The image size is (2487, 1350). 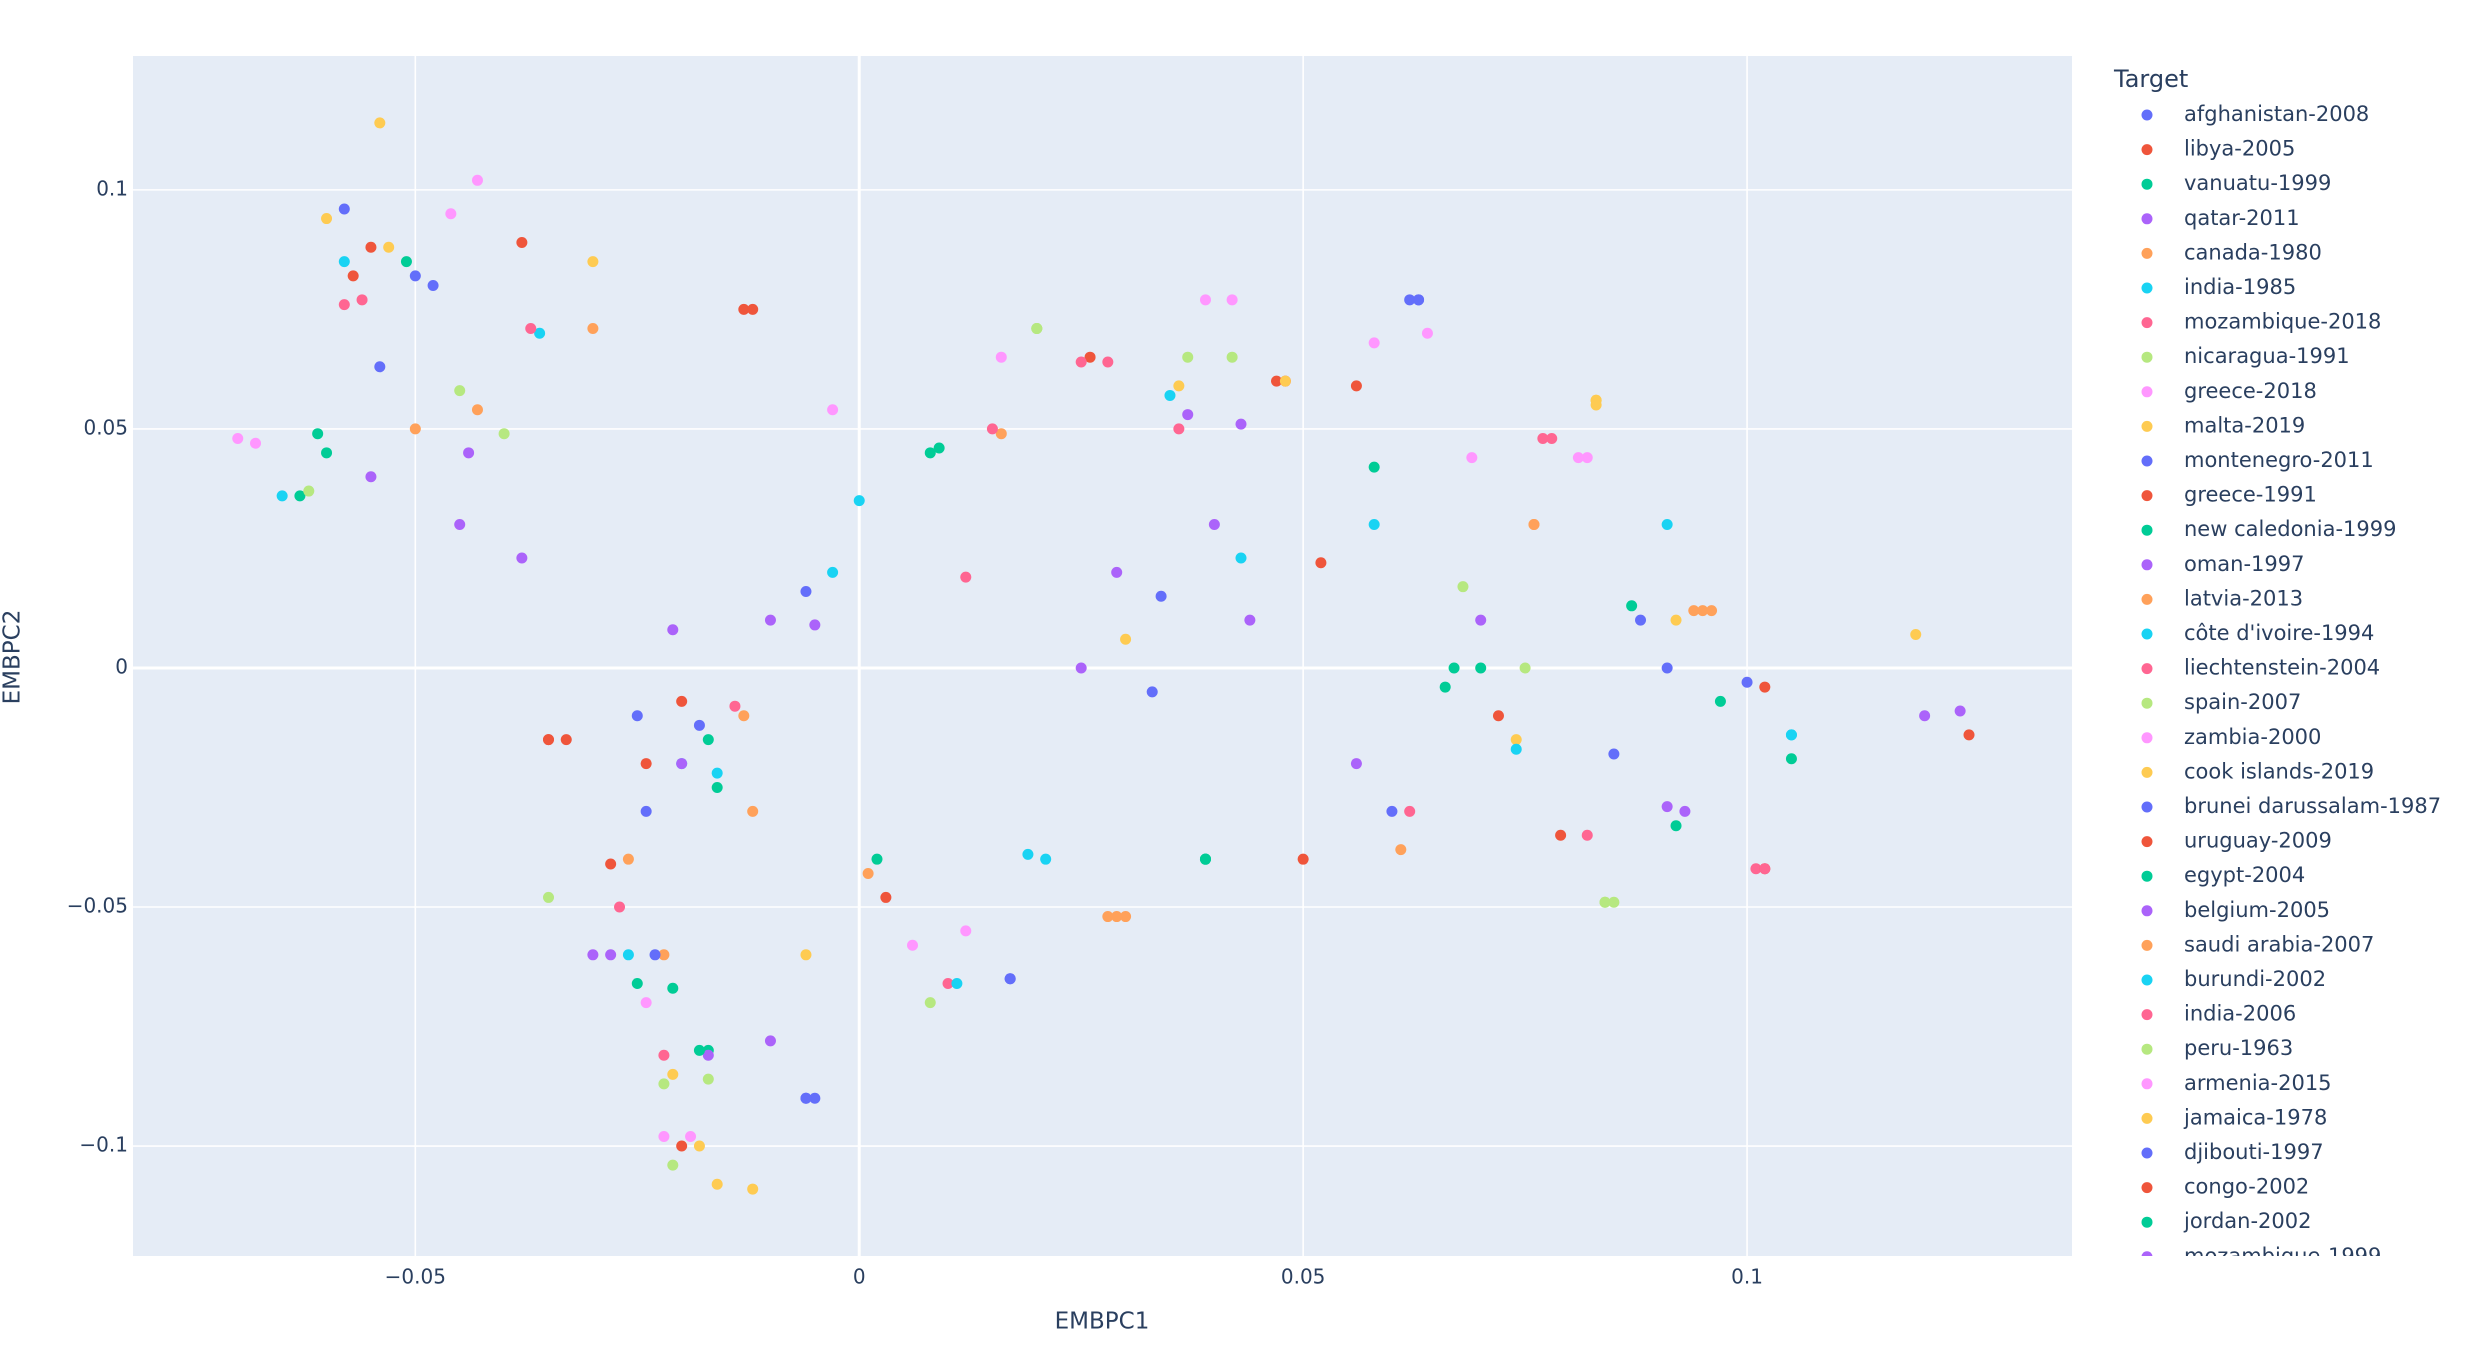 What do you see at coordinates (2282, 1256) in the screenshot?
I see `legend-label: mozambique-1999` at bounding box center [2282, 1256].